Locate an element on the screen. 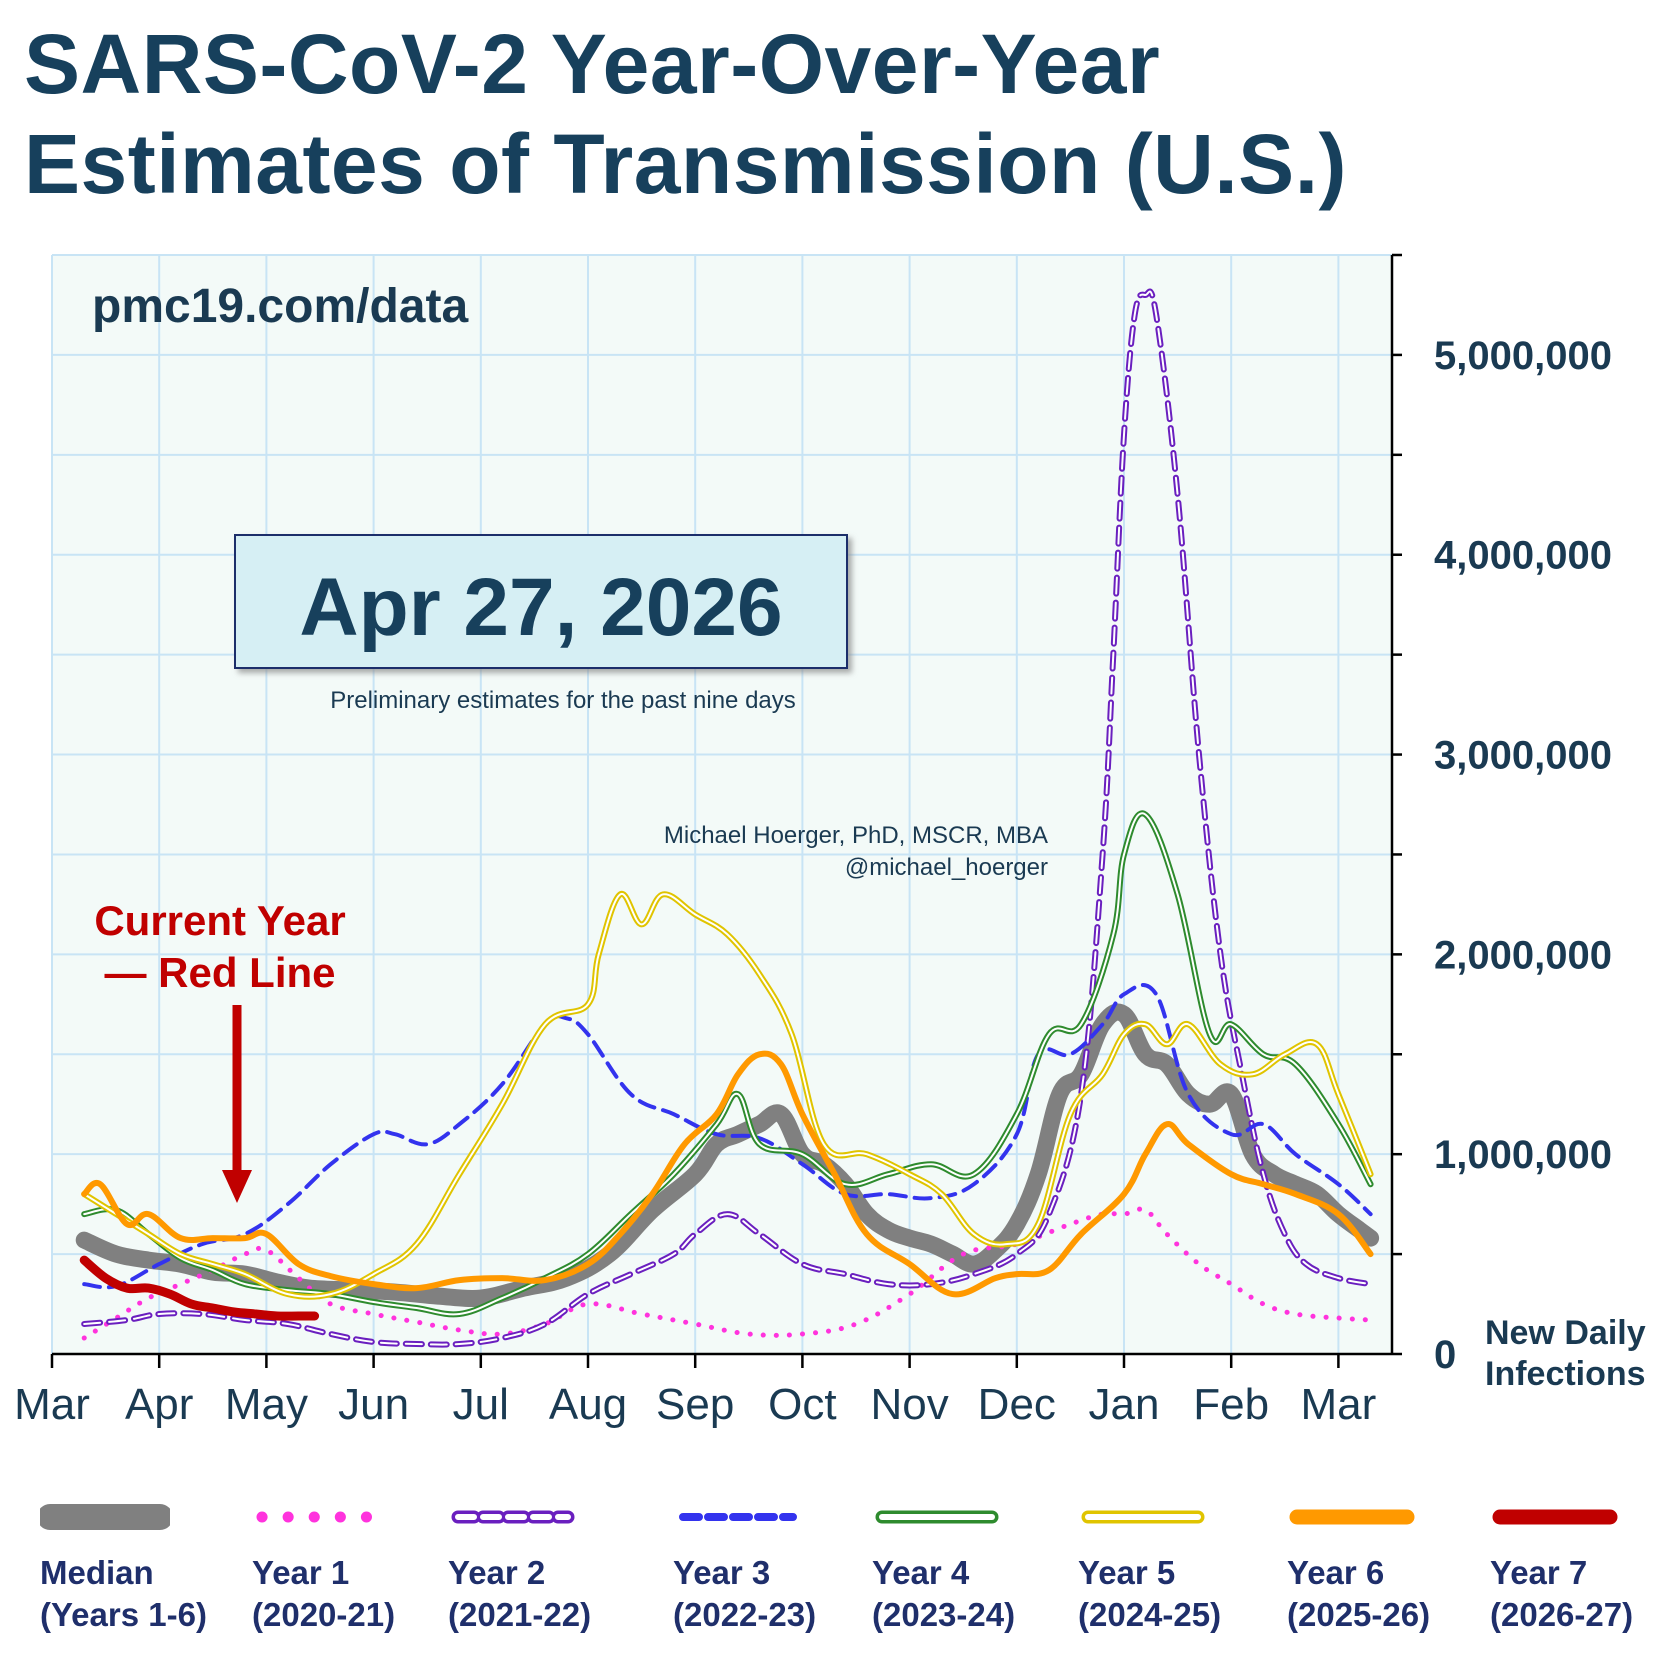  x-tick-label: Nov is located at coordinates (909, 1404).